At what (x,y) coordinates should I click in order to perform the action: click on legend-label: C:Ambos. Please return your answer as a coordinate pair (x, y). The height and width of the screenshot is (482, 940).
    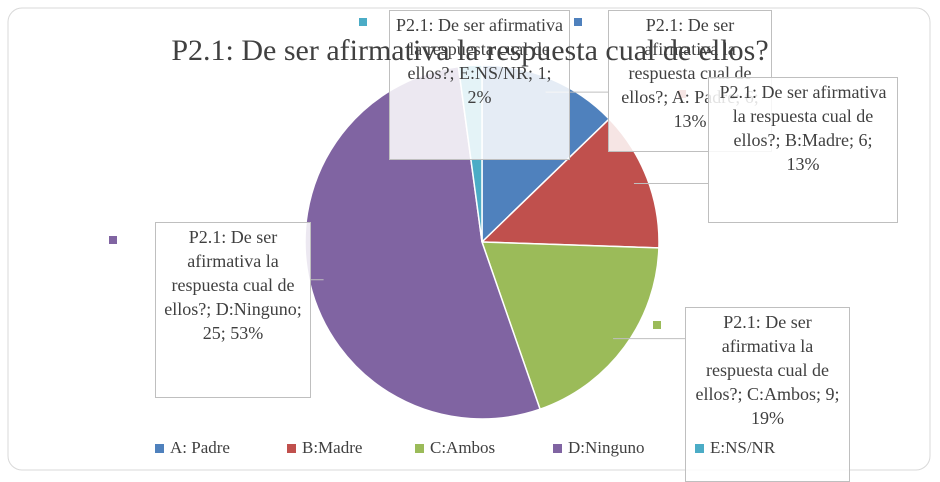
    Looking at the image, I should click on (463, 447).